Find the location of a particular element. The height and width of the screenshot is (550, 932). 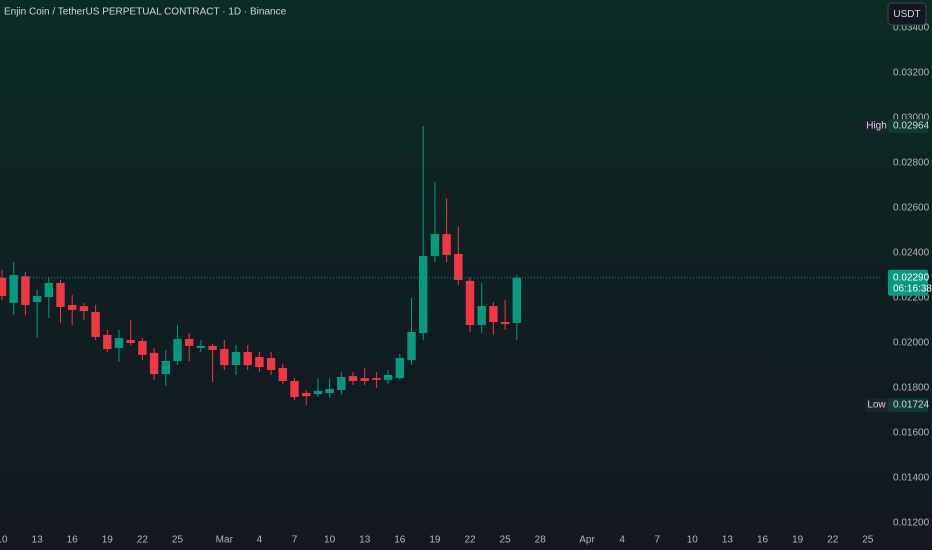

y-tick-label: 0.01400 is located at coordinates (911, 478).